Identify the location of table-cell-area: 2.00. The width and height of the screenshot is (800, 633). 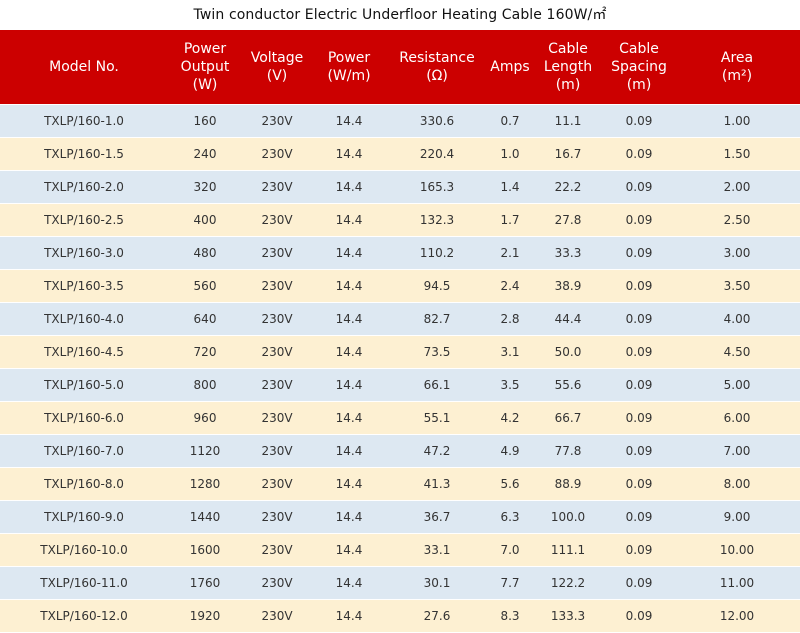
(737, 187).